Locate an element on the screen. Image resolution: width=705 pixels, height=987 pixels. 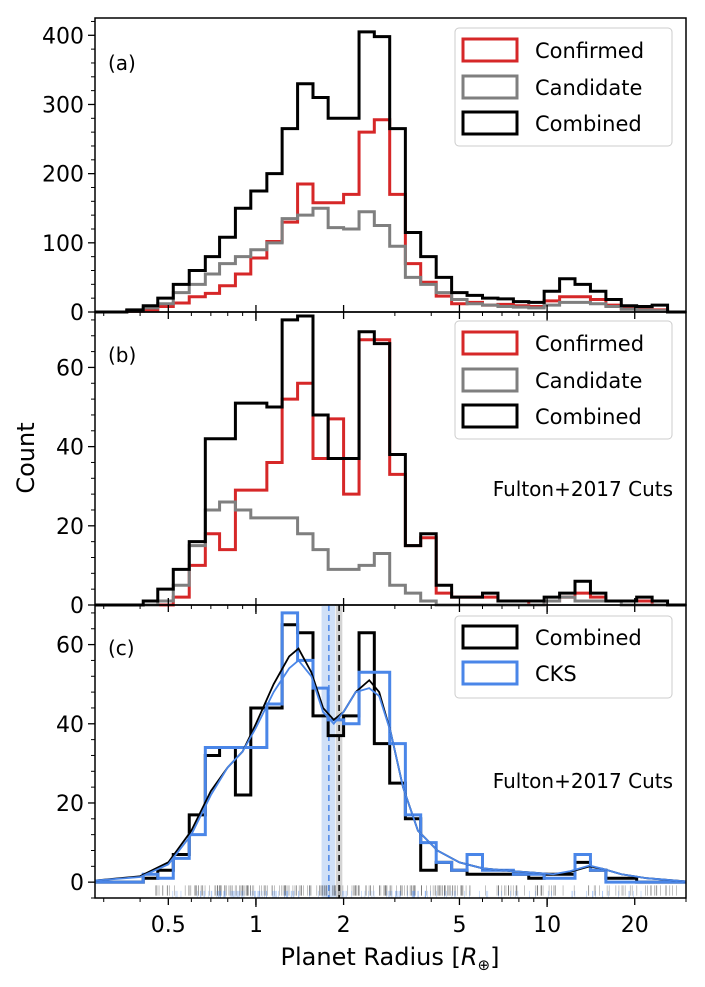
legend-a-label-candidate: Candidate is located at coordinates (588, 88).